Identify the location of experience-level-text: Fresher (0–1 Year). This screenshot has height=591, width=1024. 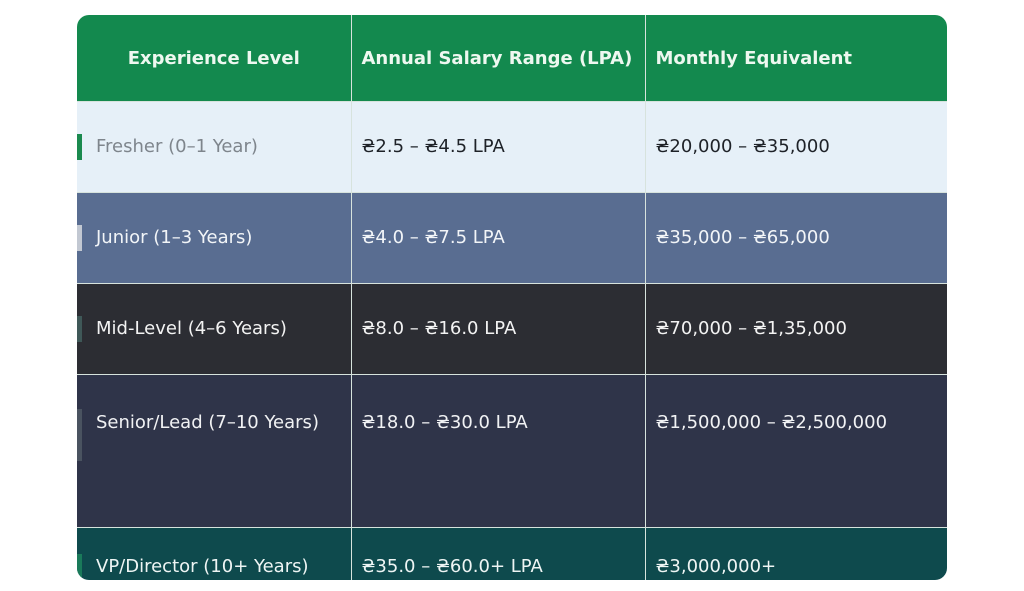
(177, 146).